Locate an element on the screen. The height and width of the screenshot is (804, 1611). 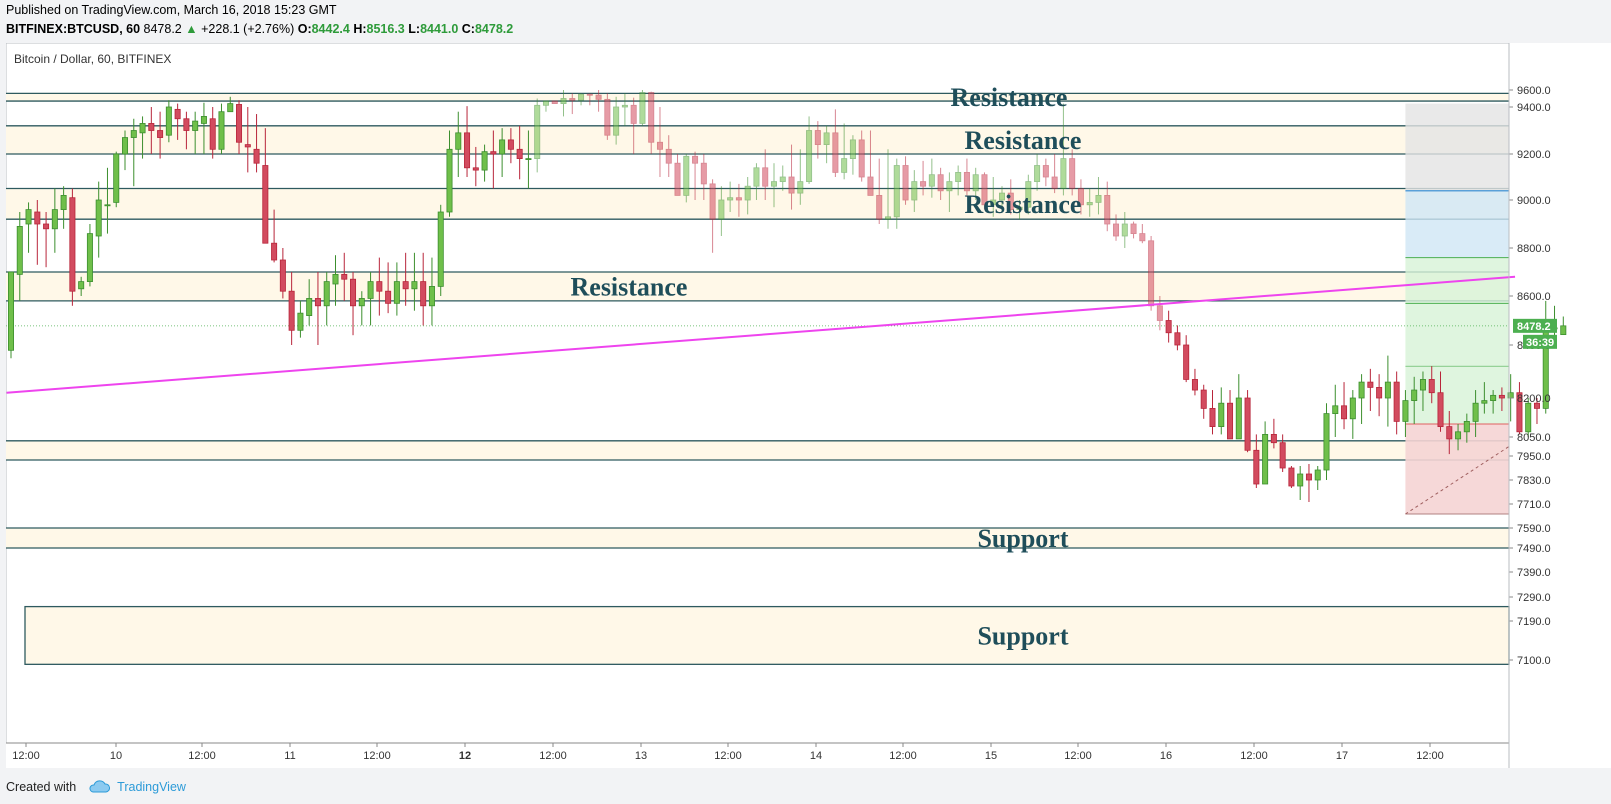
created-with-label: Created with is located at coordinates (41, 786).